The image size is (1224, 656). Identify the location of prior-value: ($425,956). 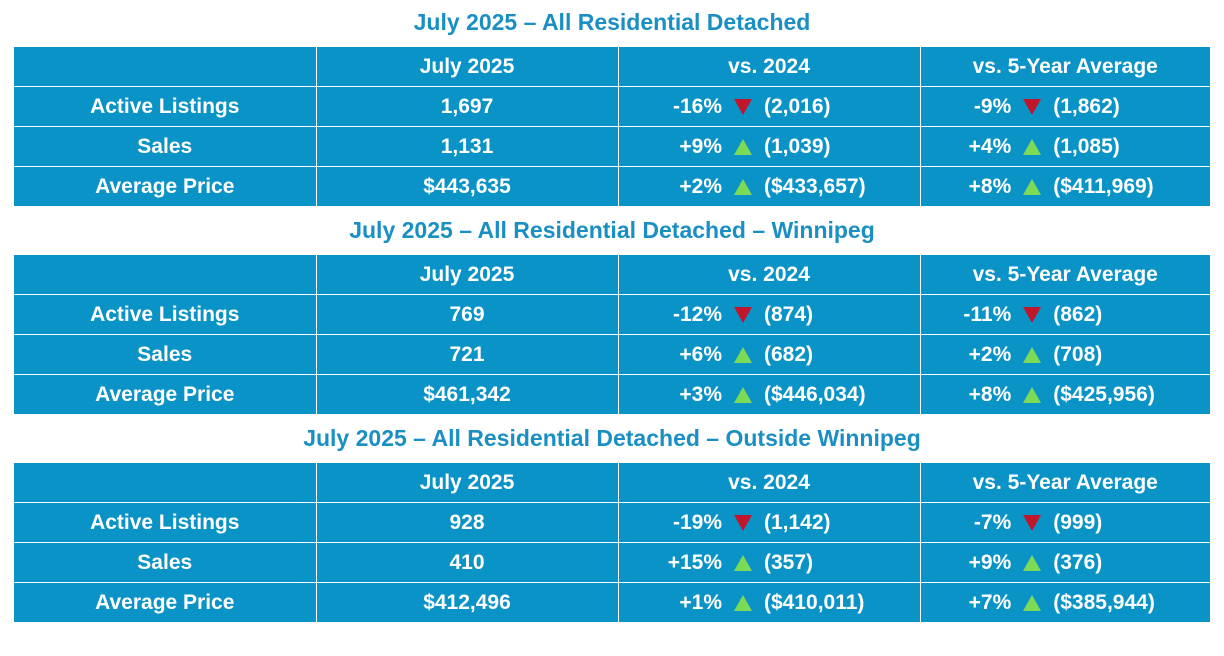
(1104, 394).